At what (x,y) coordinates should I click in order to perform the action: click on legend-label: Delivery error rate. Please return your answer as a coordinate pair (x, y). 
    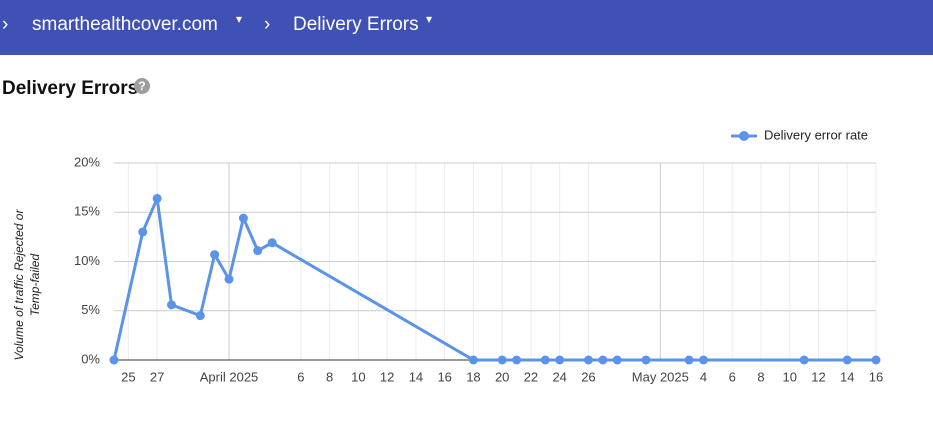
    Looking at the image, I should click on (816, 134).